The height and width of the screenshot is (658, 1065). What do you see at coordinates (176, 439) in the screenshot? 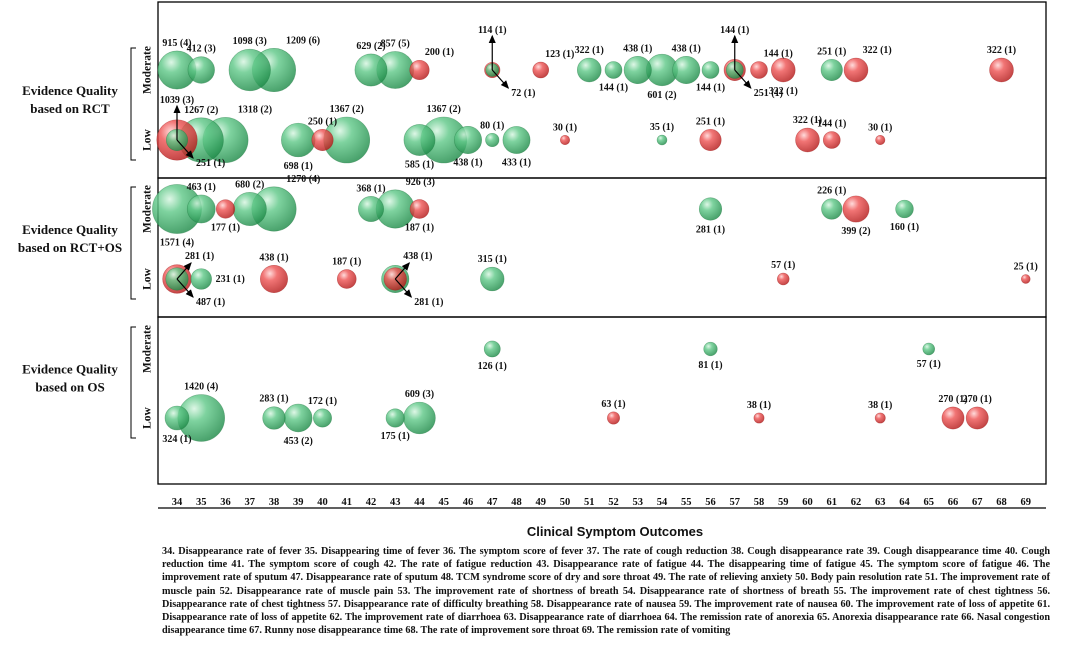
I see `bubble-label: 324 (1)` at bounding box center [176, 439].